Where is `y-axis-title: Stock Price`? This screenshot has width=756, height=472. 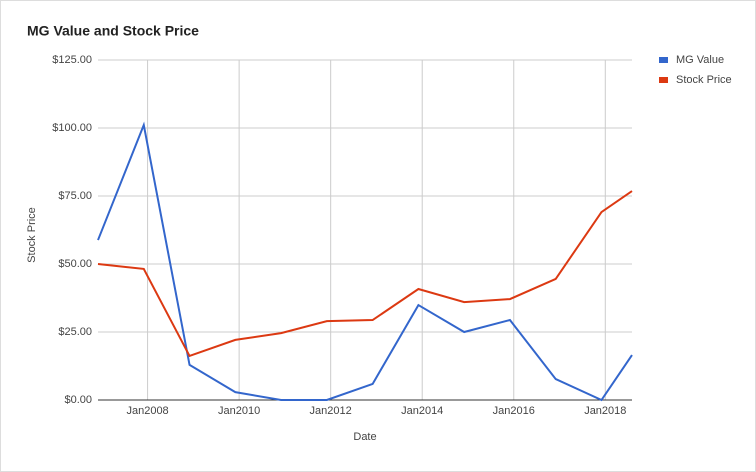 y-axis-title: Stock Price is located at coordinates (32, 235).